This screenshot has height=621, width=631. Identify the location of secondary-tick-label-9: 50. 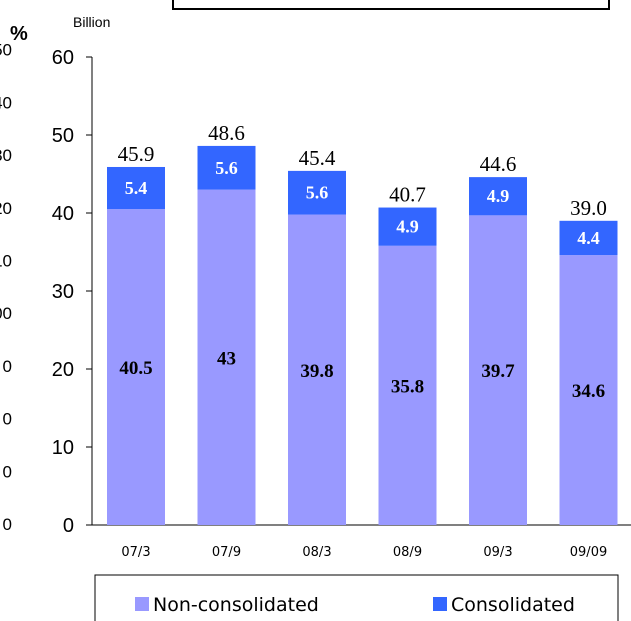
(6, 50).